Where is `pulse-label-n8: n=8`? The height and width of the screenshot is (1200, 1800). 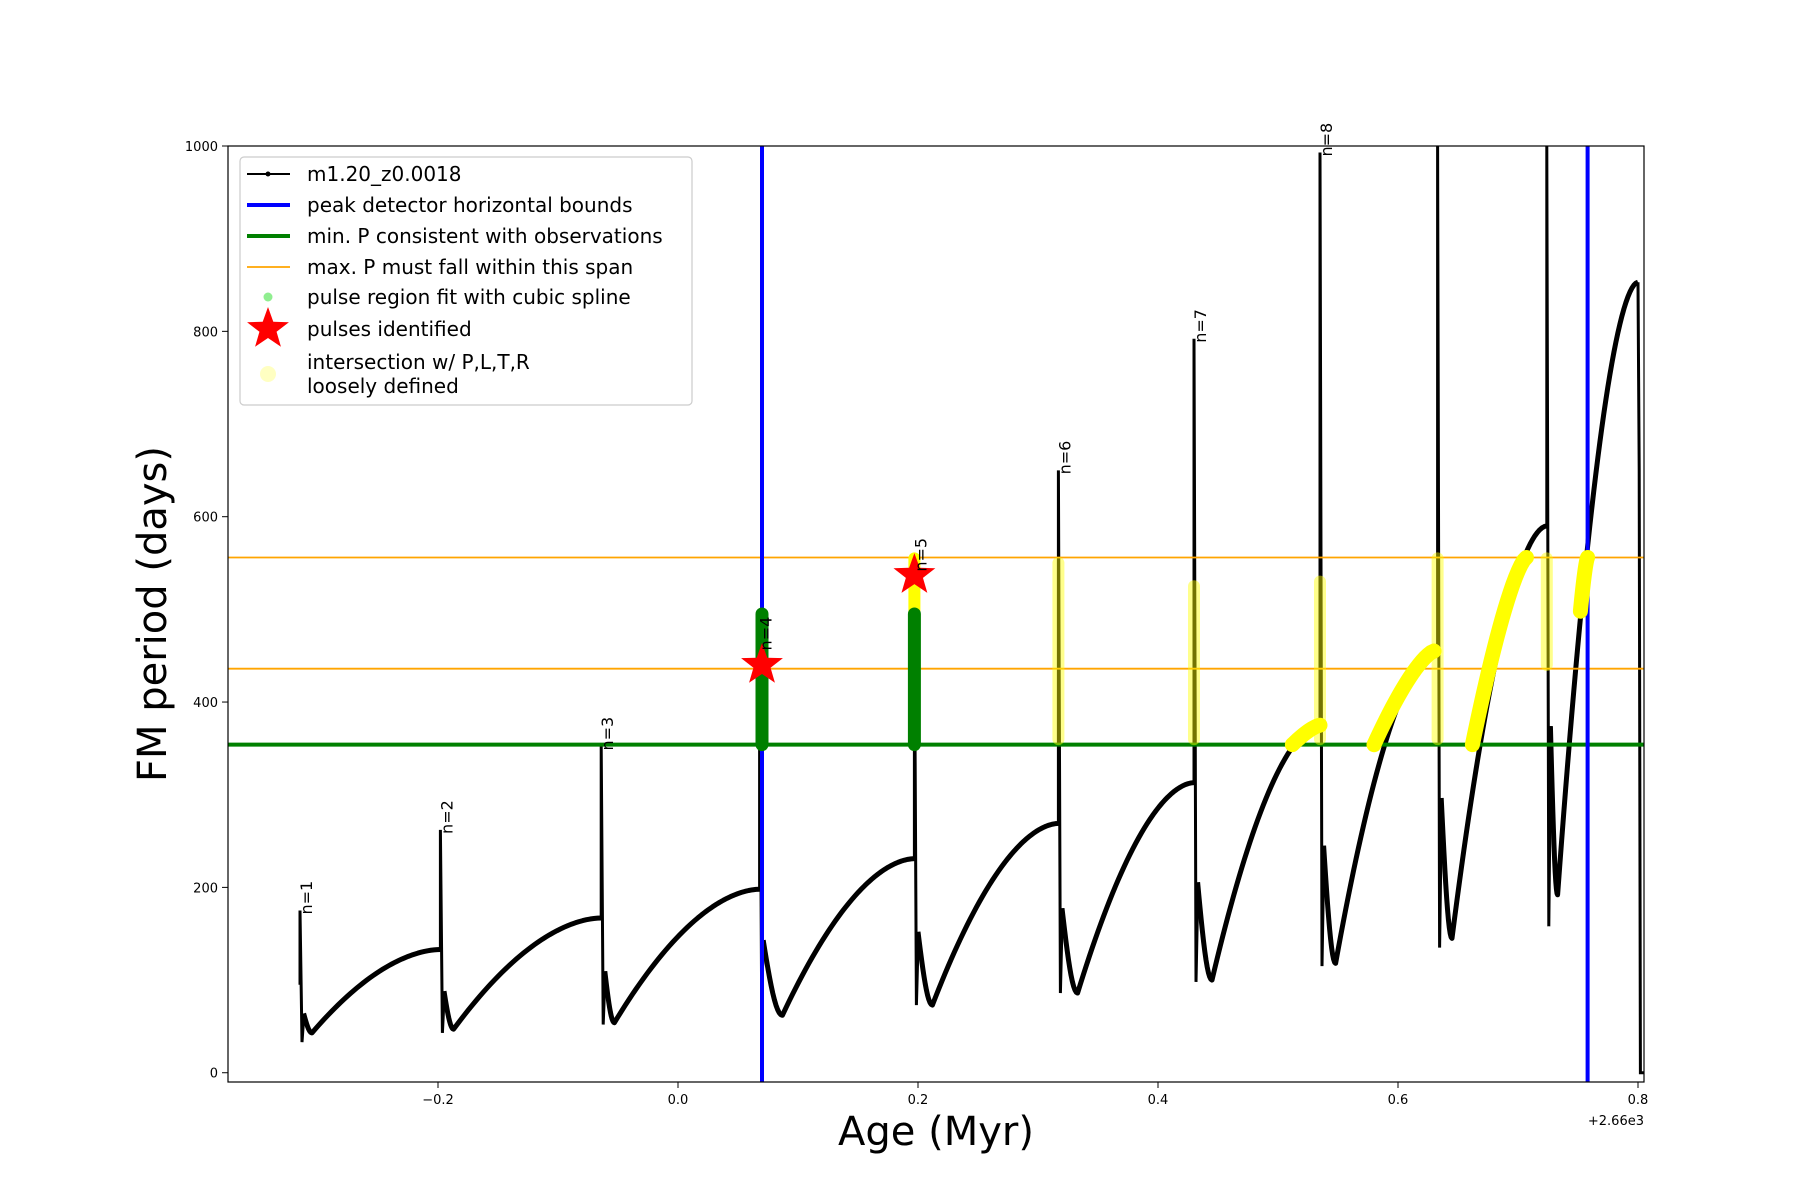 pulse-label-n8: n=8 is located at coordinates (1326, 140).